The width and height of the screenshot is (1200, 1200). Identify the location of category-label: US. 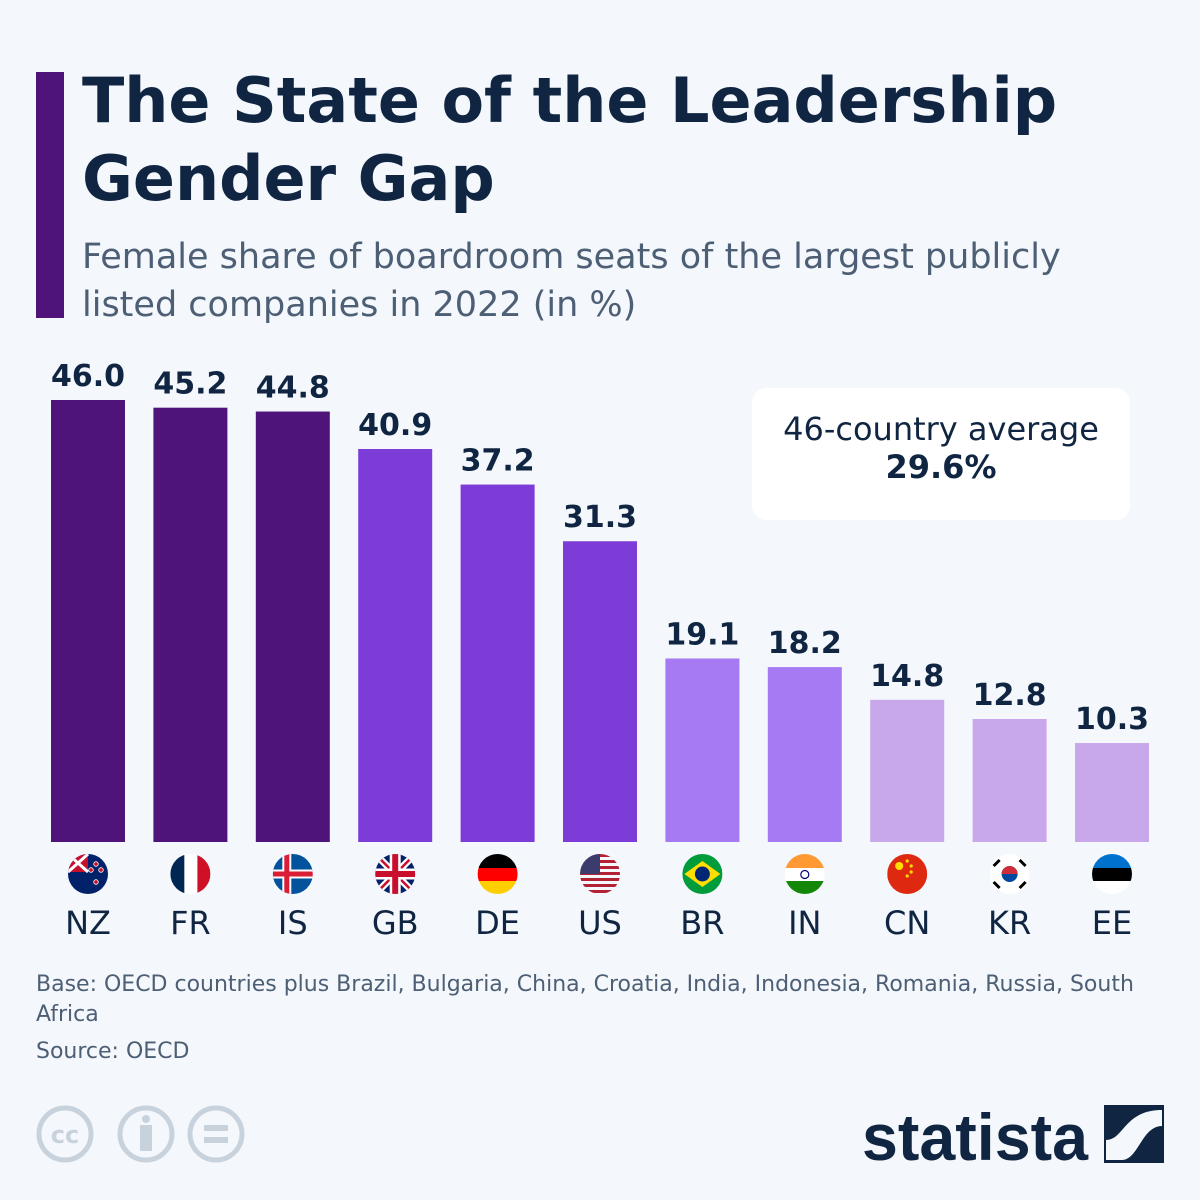
(600, 923).